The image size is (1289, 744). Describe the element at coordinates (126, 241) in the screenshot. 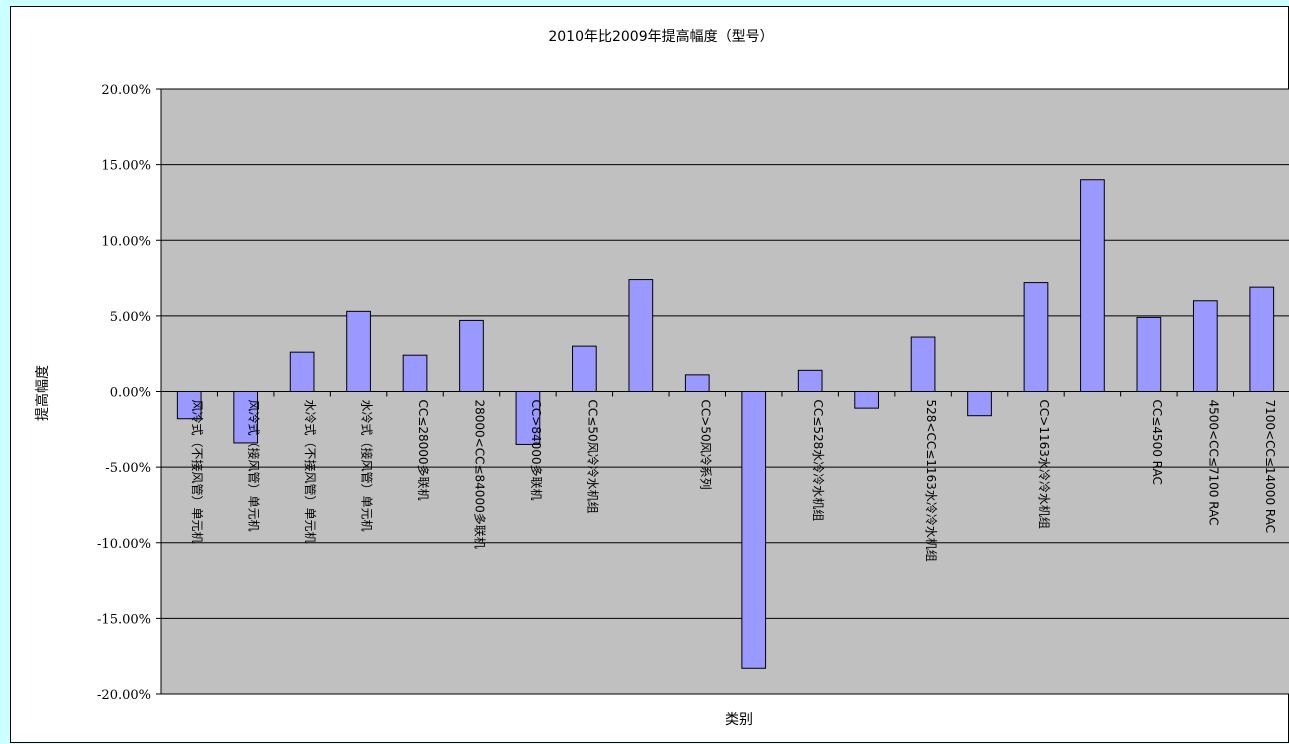

I see `y-tick-label: 10.00%` at that location.